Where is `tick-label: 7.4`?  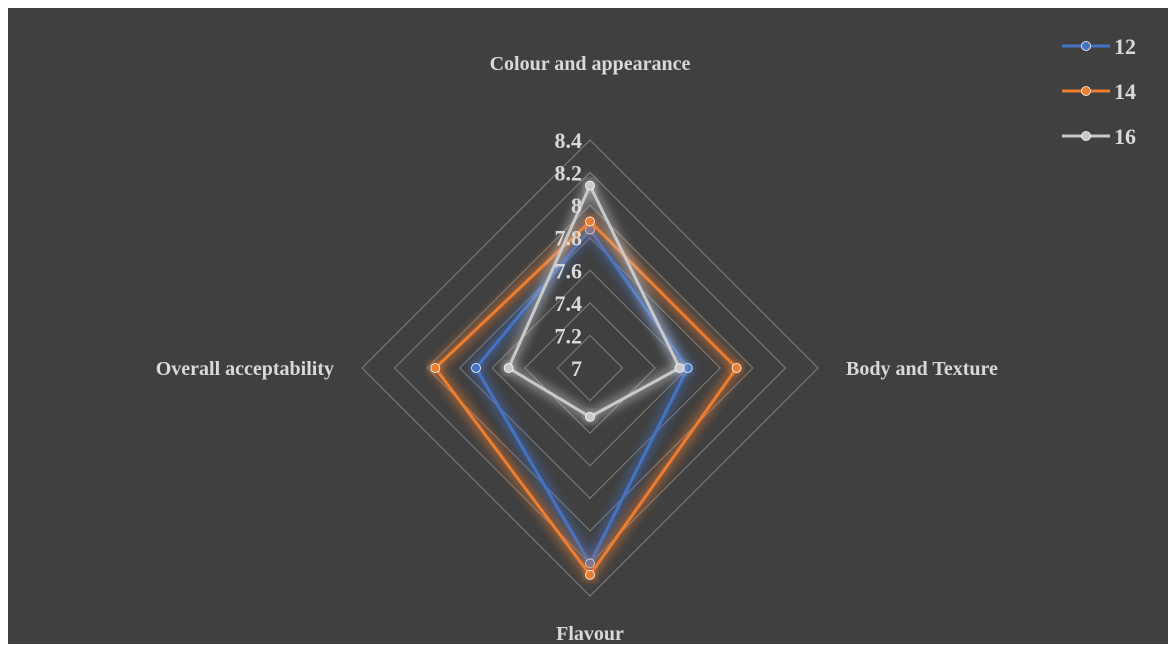
tick-label: 7.4 is located at coordinates (569, 303).